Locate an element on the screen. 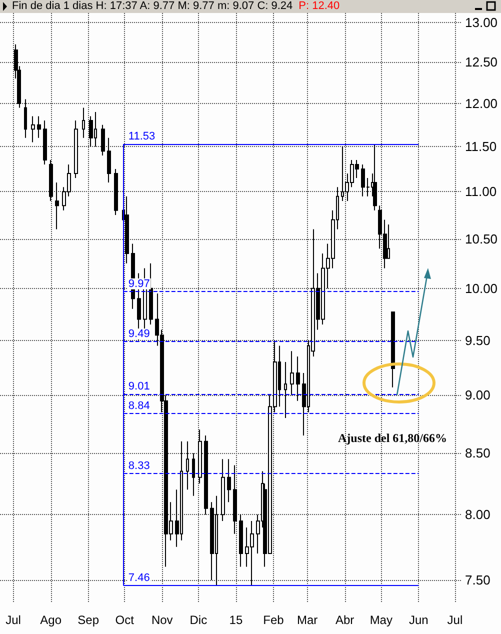  y-tick-label: 12.50 is located at coordinates (481, 62).